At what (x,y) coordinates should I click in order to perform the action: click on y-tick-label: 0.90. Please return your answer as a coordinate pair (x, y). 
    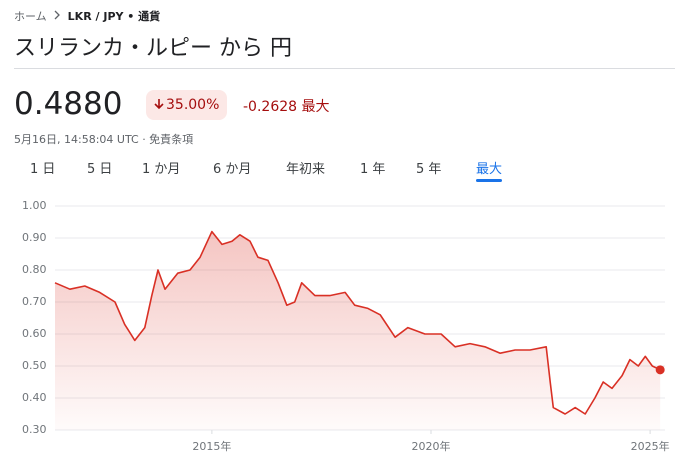
    Looking at the image, I should click on (34, 237).